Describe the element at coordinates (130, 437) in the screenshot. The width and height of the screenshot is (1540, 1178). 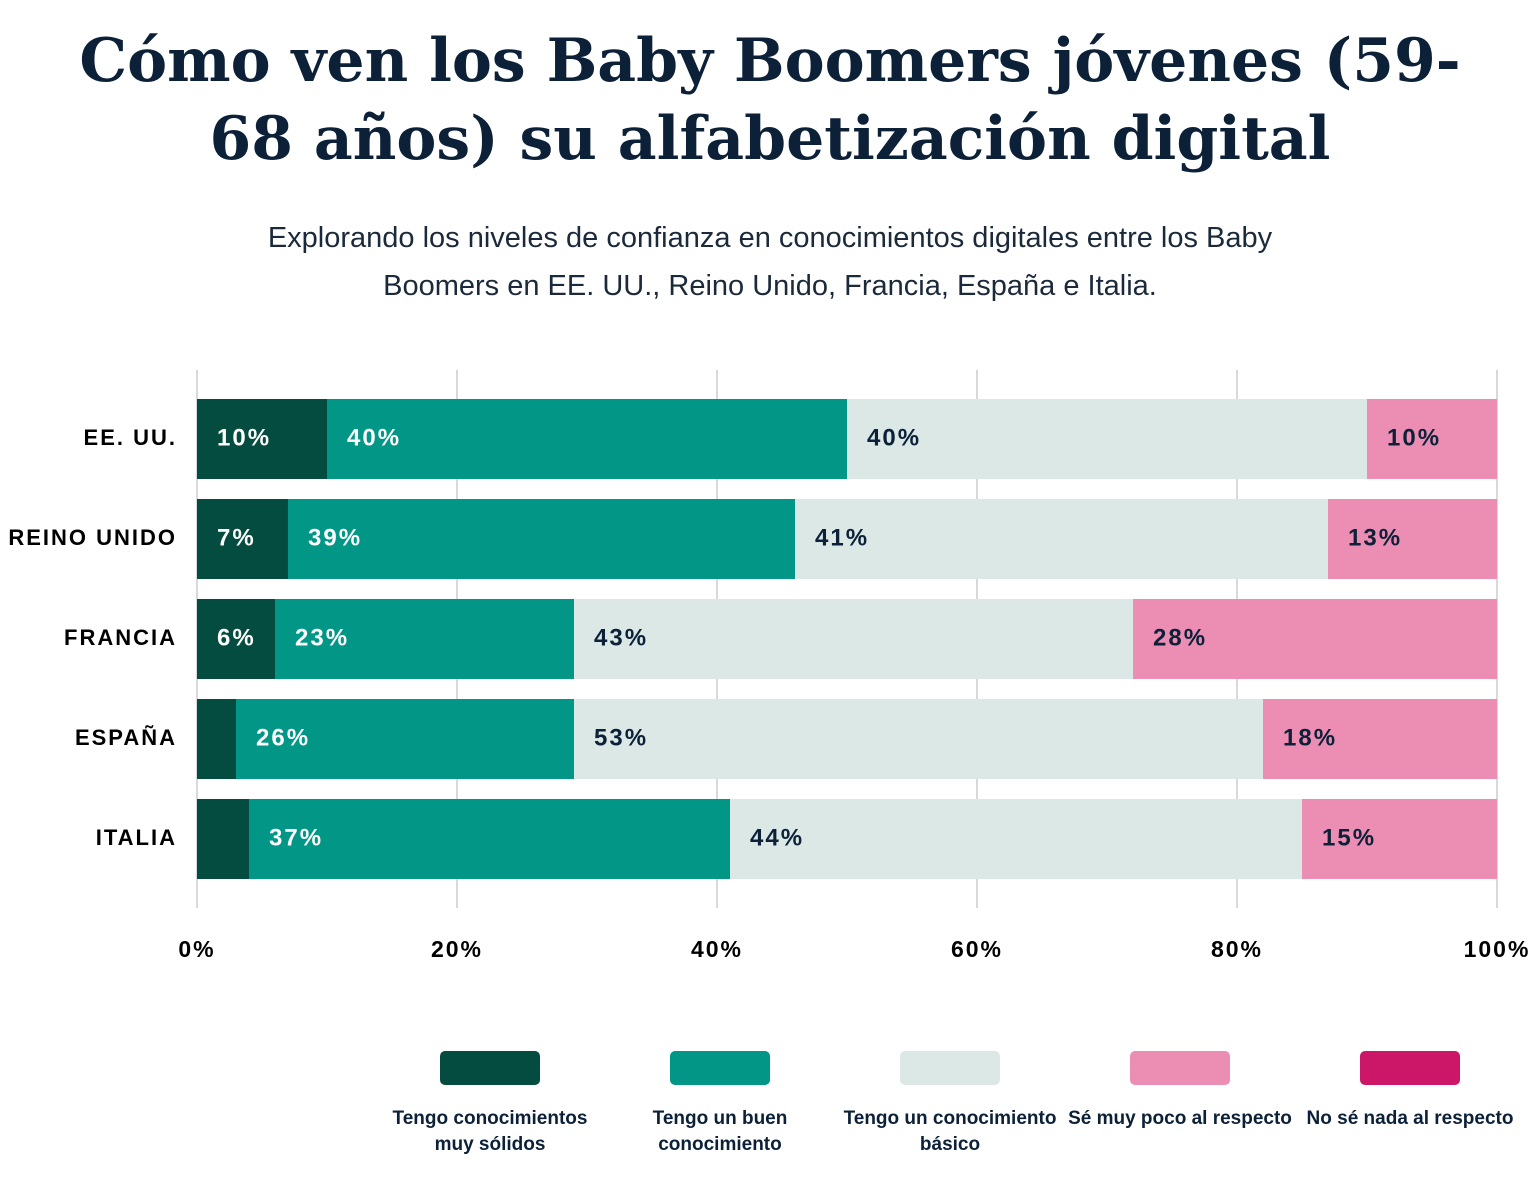
I see `y-tick-label: EE. UU.` at that location.